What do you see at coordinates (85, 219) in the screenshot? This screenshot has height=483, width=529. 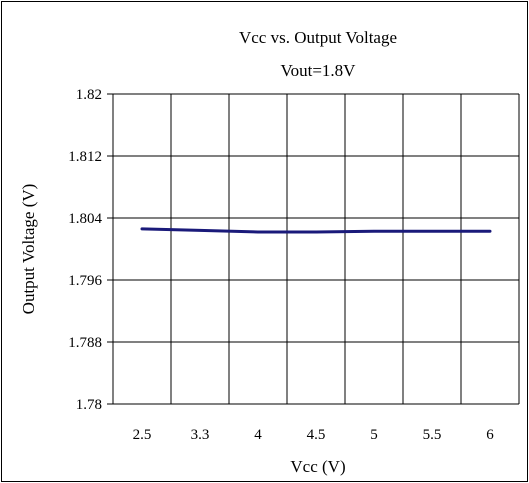 I see `y-tick-label: 1.804` at bounding box center [85, 219].